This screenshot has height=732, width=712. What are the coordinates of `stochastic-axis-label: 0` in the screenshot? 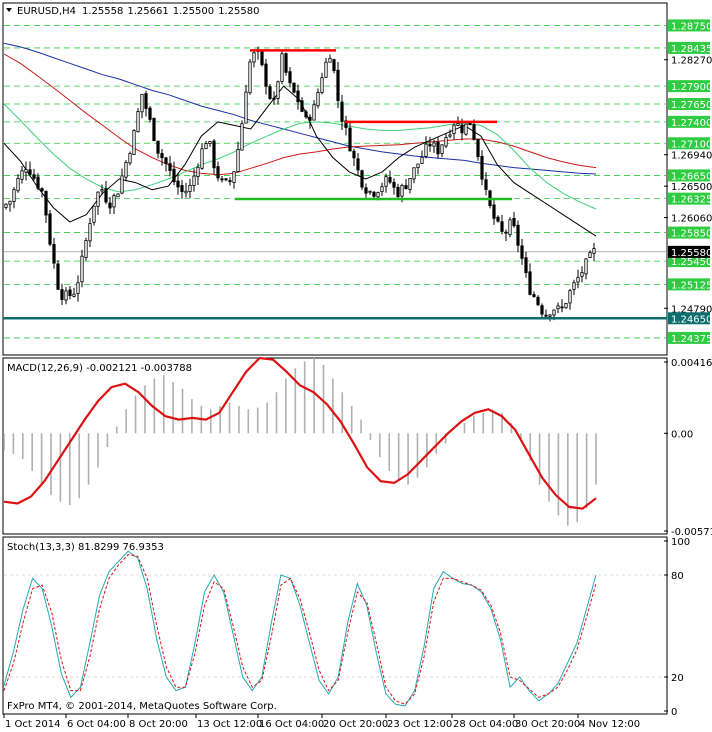 It's located at (674, 712).